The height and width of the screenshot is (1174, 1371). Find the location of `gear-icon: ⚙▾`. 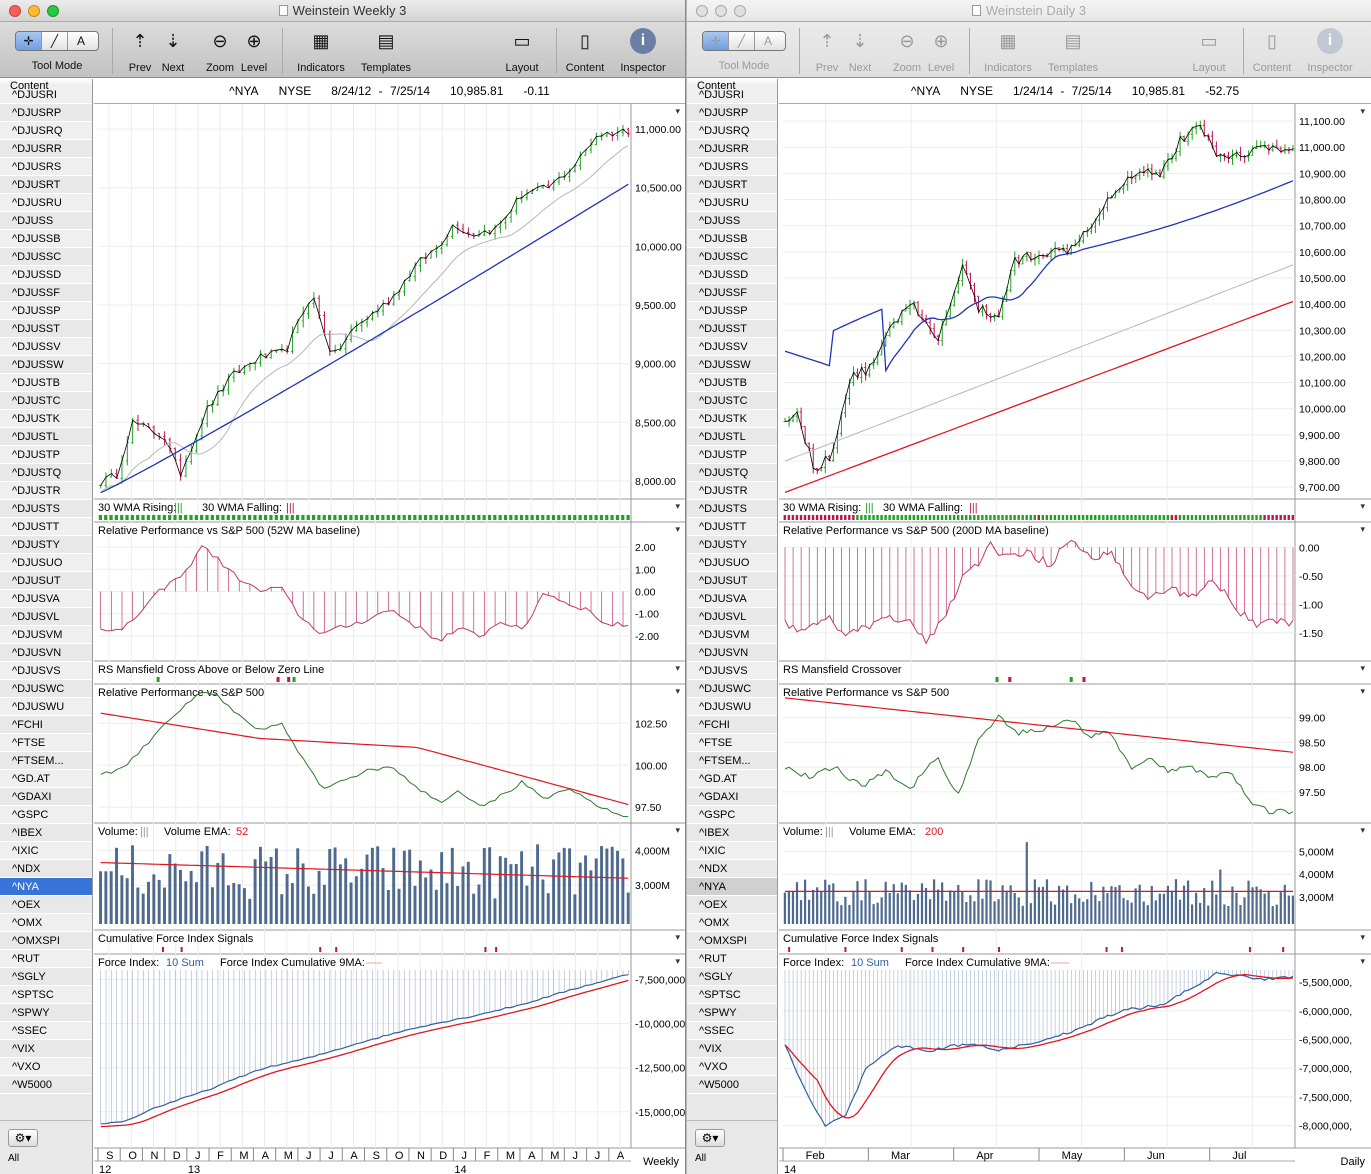

gear-icon: ⚙▾ is located at coordinates (23, 1138).